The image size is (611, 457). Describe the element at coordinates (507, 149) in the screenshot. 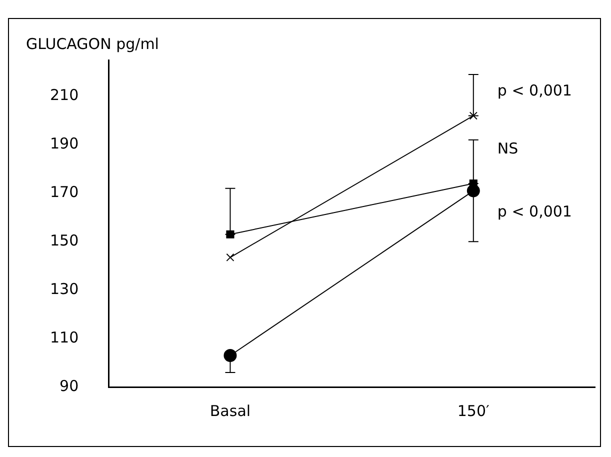

I see `annotation: NS` at that location.